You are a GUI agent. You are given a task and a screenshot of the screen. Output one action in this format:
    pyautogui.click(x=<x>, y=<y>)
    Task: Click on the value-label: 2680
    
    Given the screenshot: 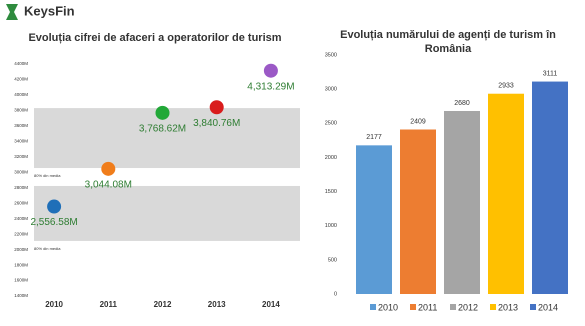 What is the action you would take?
    pyautogui.click(x=462, y=103)
    